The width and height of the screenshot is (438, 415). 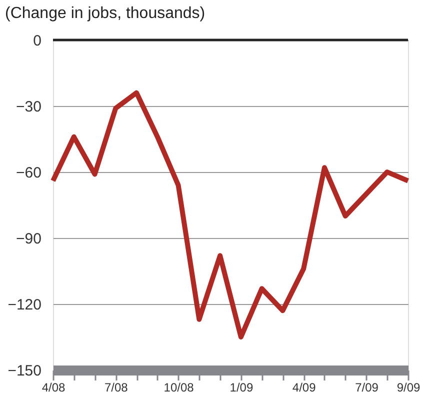 What do you see at coordinates (37, 41) in the screenshot?
I see `y-tick-label: 0` at bounding box center [37, 41].